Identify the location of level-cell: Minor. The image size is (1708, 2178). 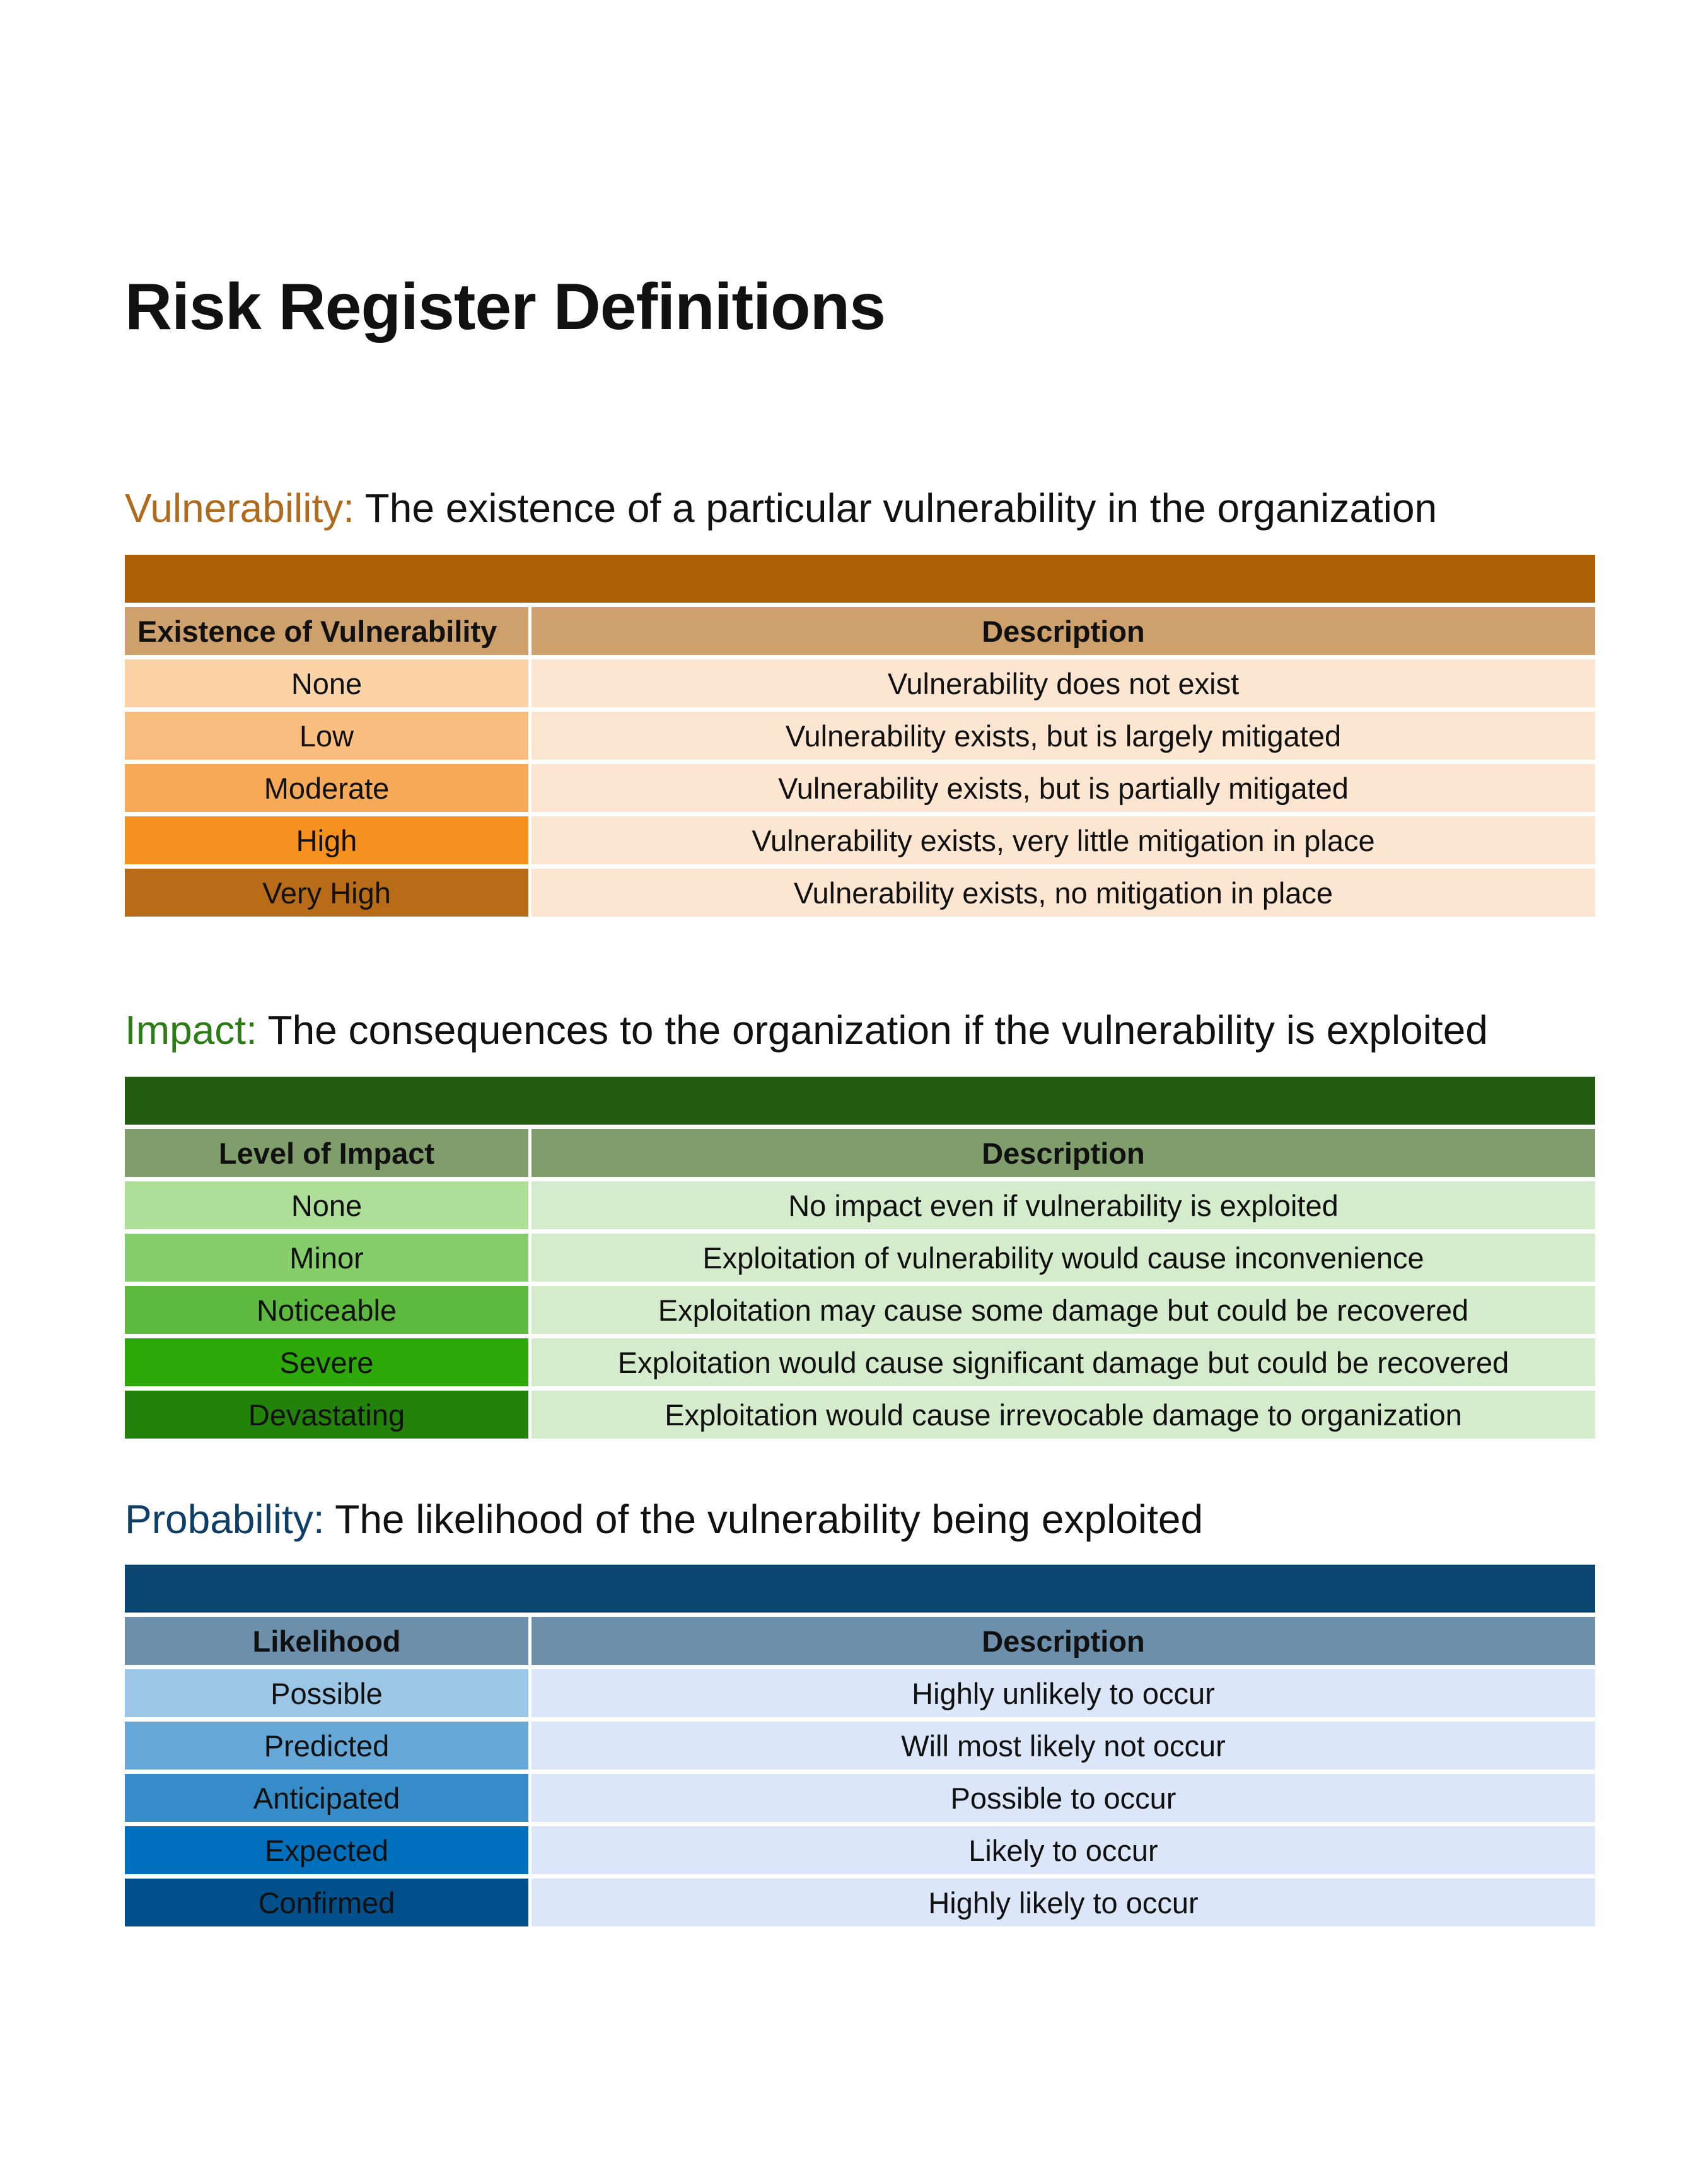
(326, 1258).